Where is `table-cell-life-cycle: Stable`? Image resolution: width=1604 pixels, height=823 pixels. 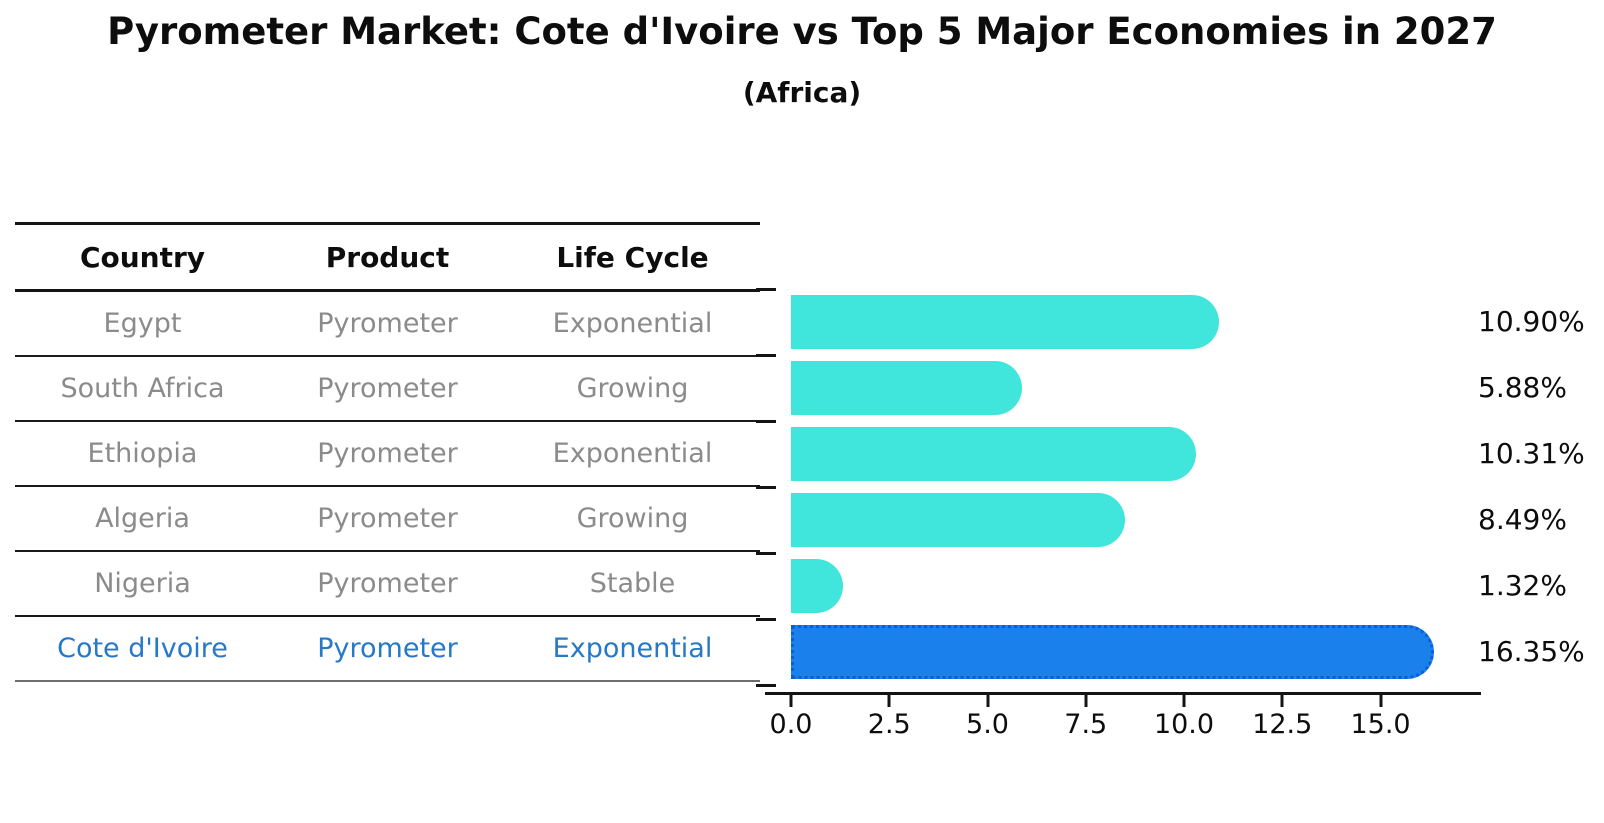 table-cell-life-cycle: Stable is located at coordinates (632, 583).